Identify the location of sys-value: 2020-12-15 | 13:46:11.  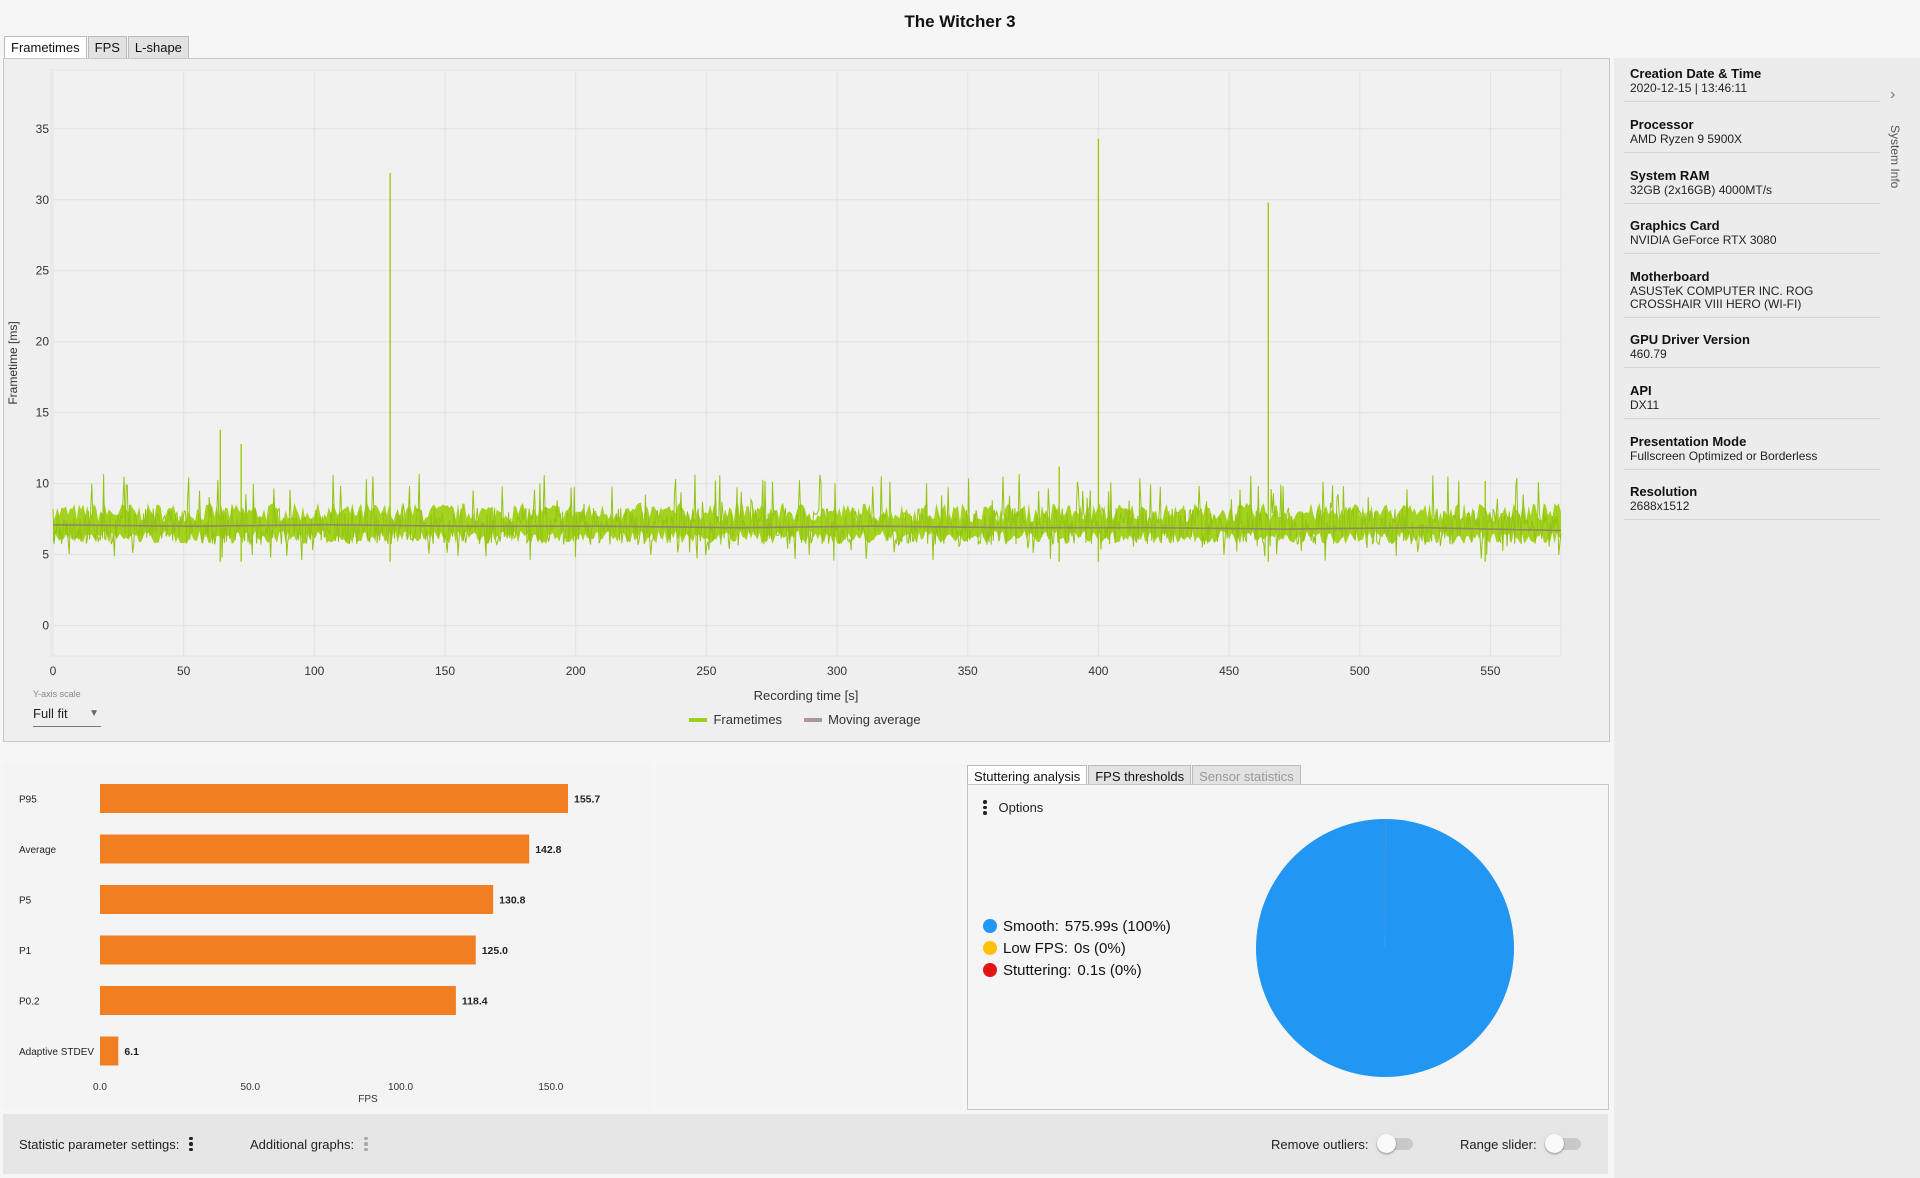
(1688, 88).